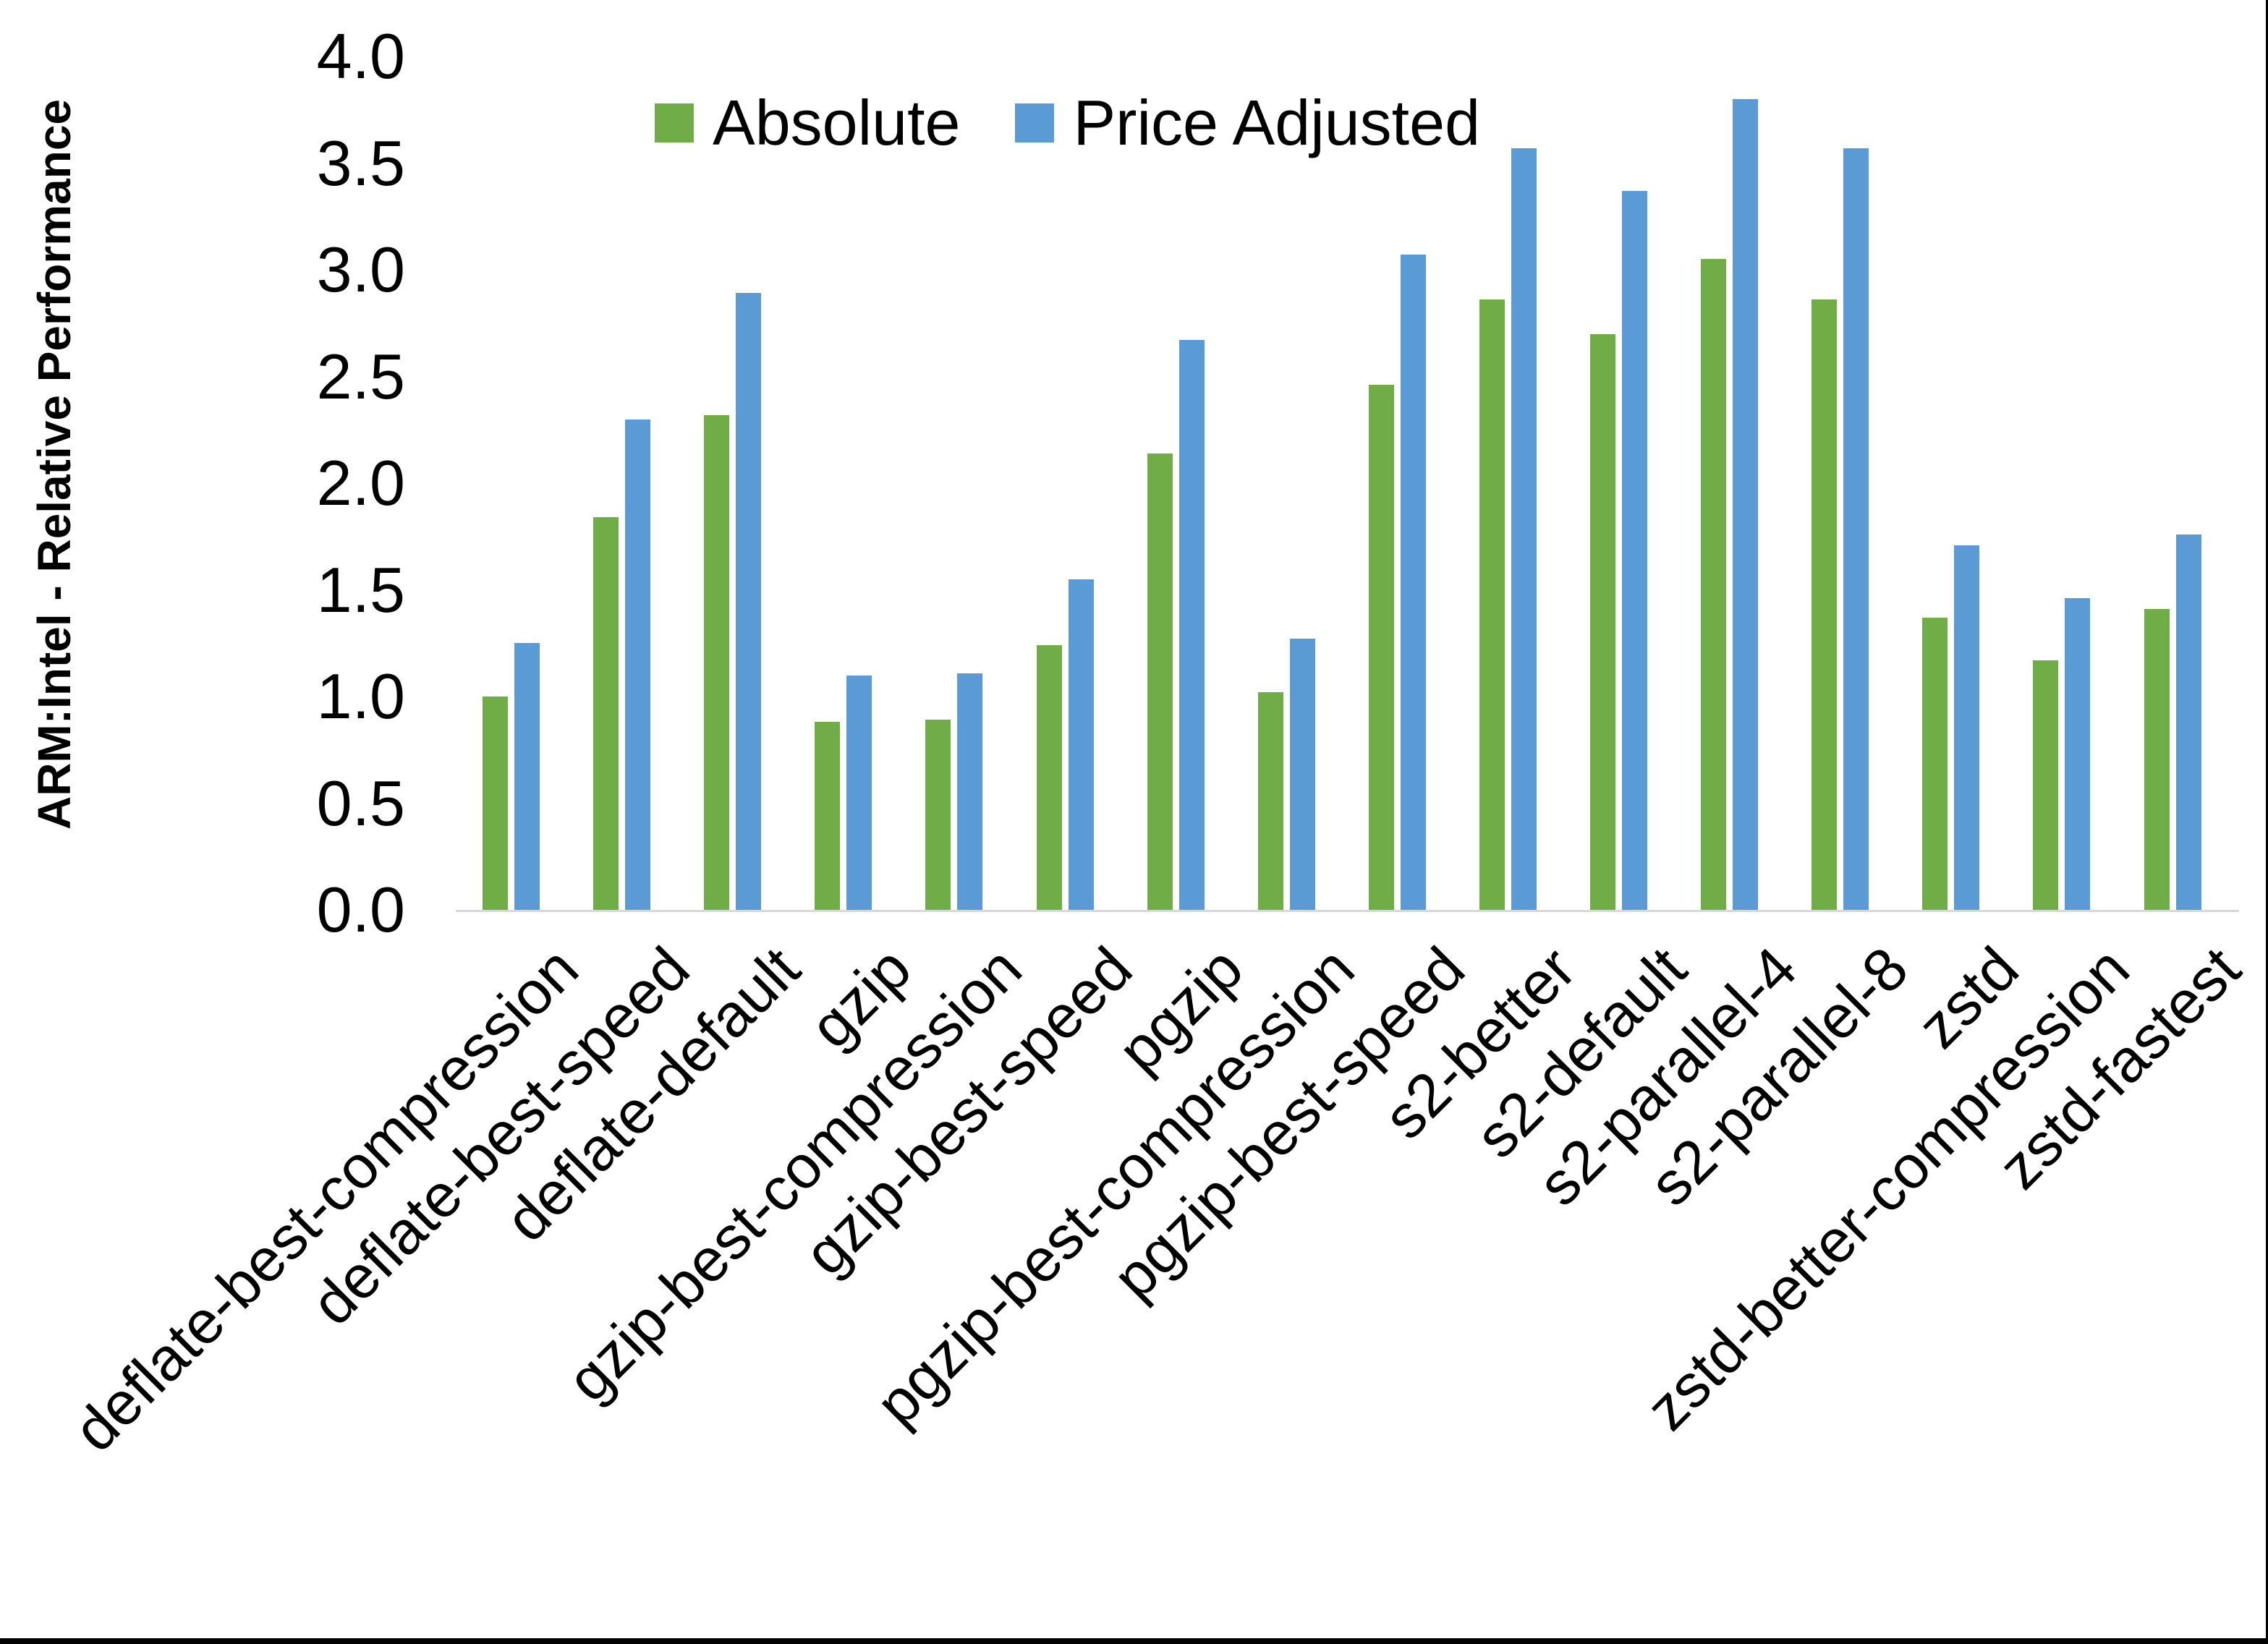 This screenshot has width=2268, height=1644. I want to click on legend-swatch-price-adjusted, so click(1035, 122).